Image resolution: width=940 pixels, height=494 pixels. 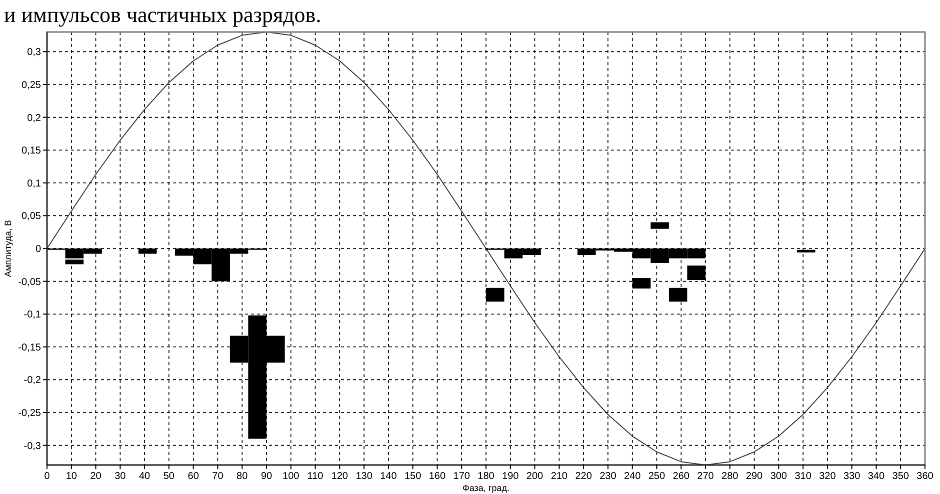 What do you see at coordinates (32, 216) in the screenshot?
I see `y-tick-label: 0,05` at bounding box center [32, 216].